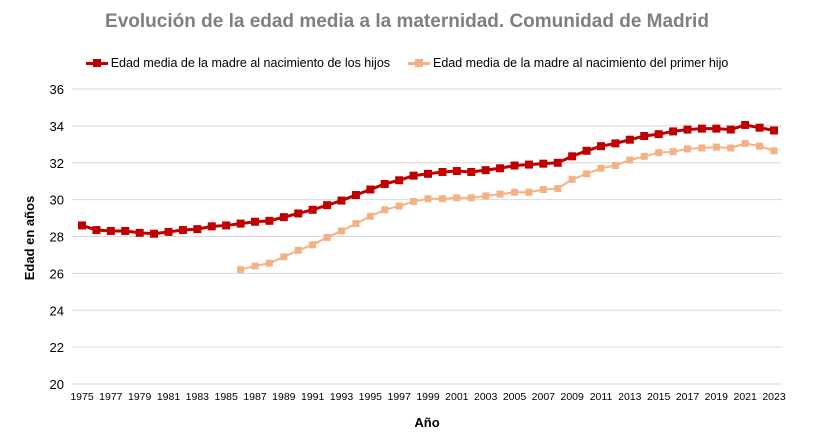 The width and height of the screenshot is (814, 440). Describe the element at coordinates (198, 397) in the screenshot. I see `x-tick-label: 1983` at that location.